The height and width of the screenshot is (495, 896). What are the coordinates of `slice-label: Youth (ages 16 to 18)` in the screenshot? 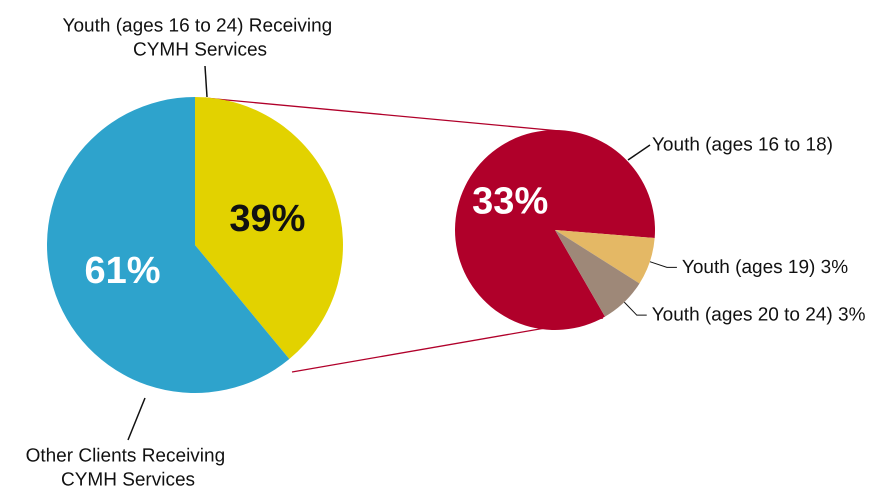 It's located at (742, 145).